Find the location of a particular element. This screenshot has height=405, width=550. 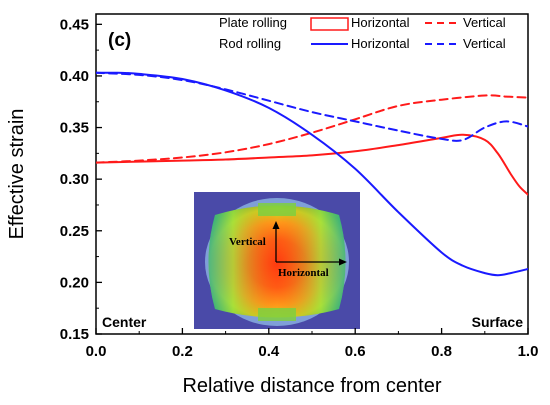

inset-top-pad is located at coordinates (277, 209).